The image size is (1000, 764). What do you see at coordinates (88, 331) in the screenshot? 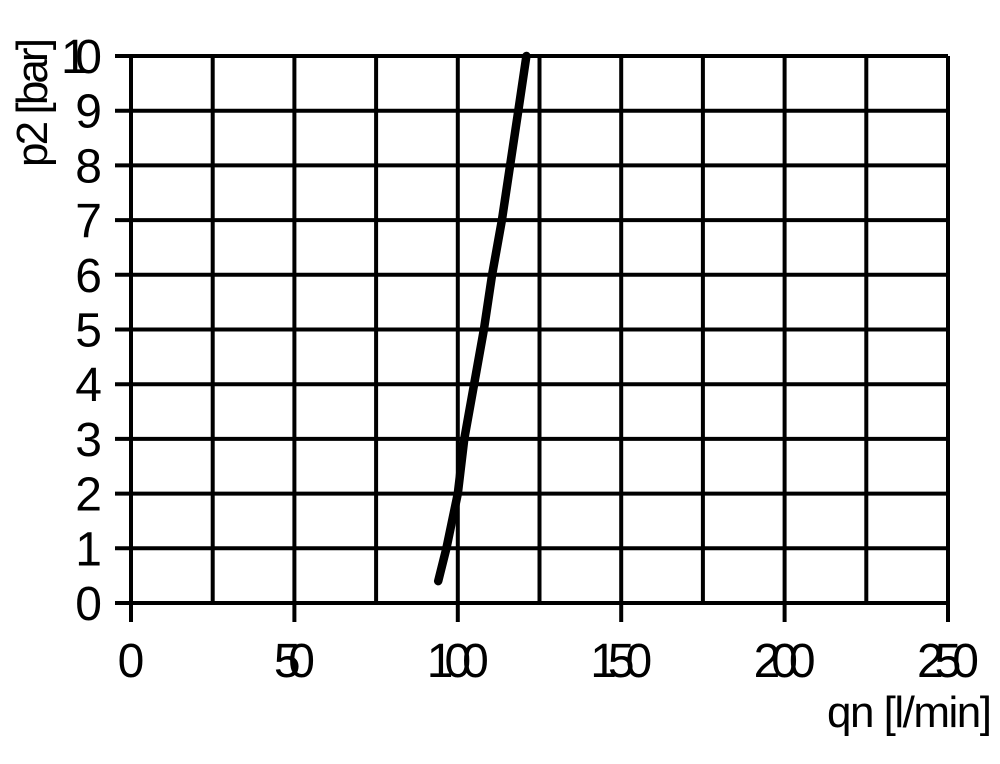
I see `y-tick-label: 5` at bounding box center [88, 331].